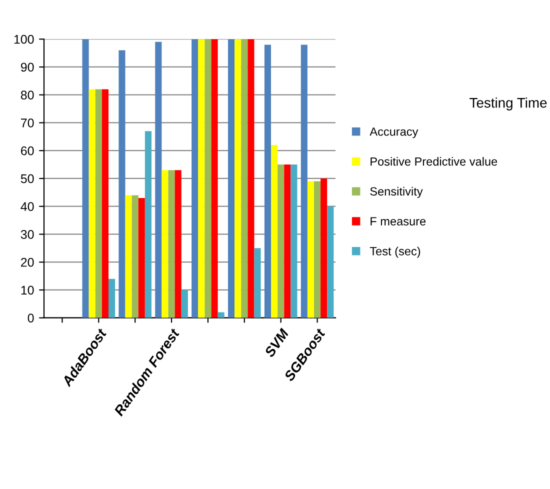 The width and height of the screenshot is (550, 489). What do you see at coordinates (394, 133) in the screenshot?
I see `legend-label: Accuracy` at bounding box center [394, 133].